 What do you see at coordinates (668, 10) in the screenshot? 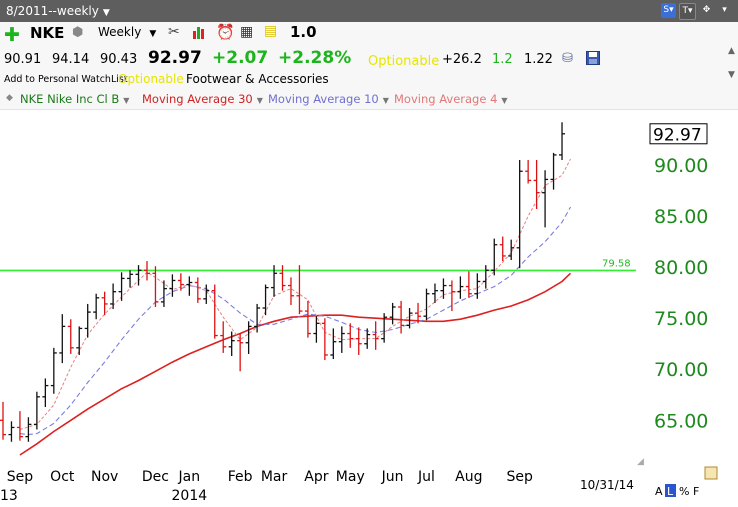
I see `settings-s-icon: S▾` at bounding box center [668, 10].